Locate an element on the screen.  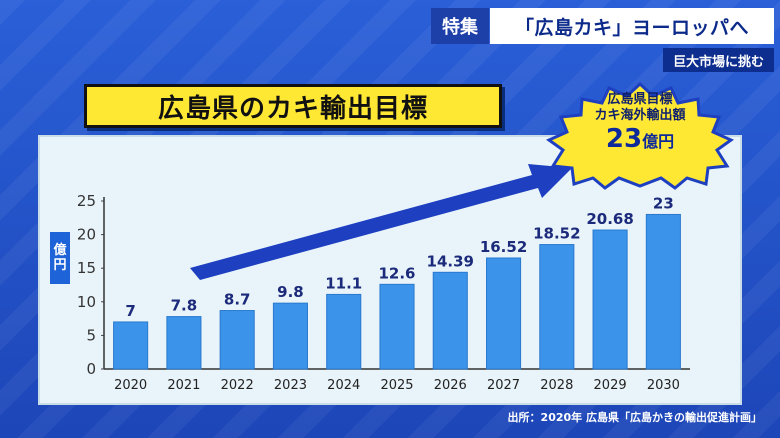
x-tick-label: 2020 is located at coordinates (130, 385).